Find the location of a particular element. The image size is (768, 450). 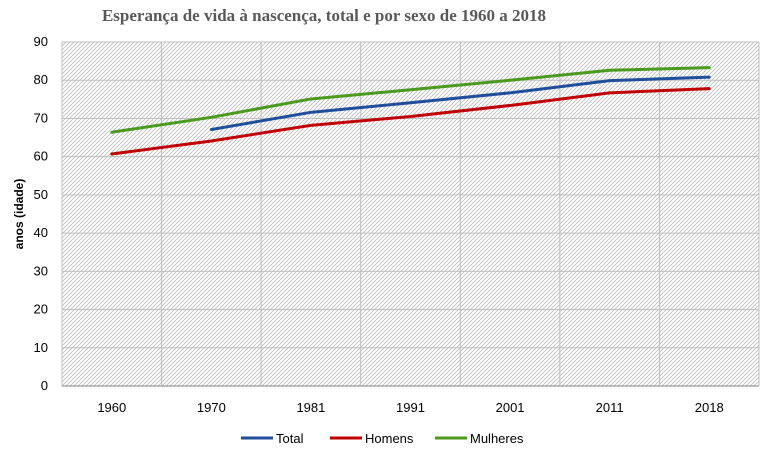

y-tick-label: 20 is located at coordinates (41, 309).